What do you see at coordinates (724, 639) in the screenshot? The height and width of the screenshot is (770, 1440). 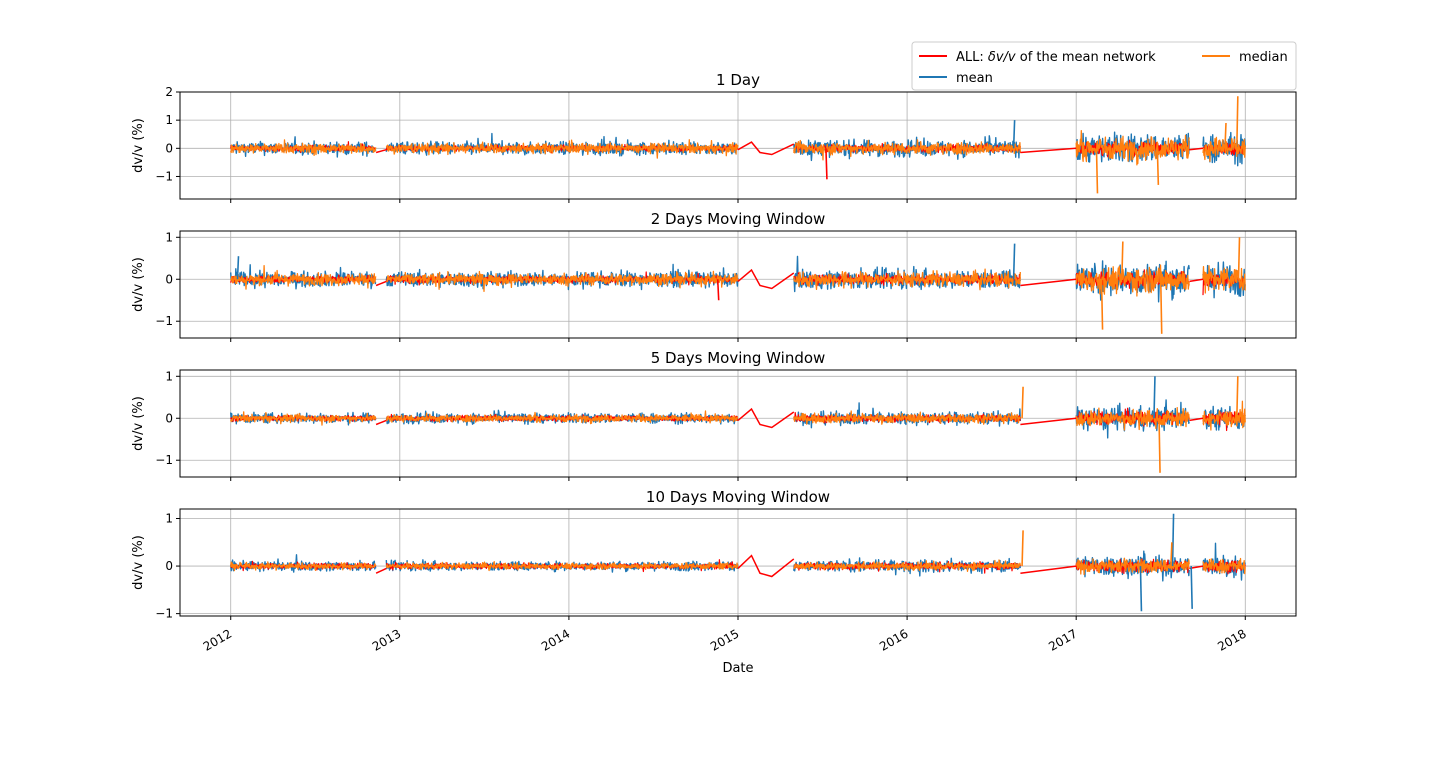 I see `x-tick-label: 2015` at bounding box center [724, 639].